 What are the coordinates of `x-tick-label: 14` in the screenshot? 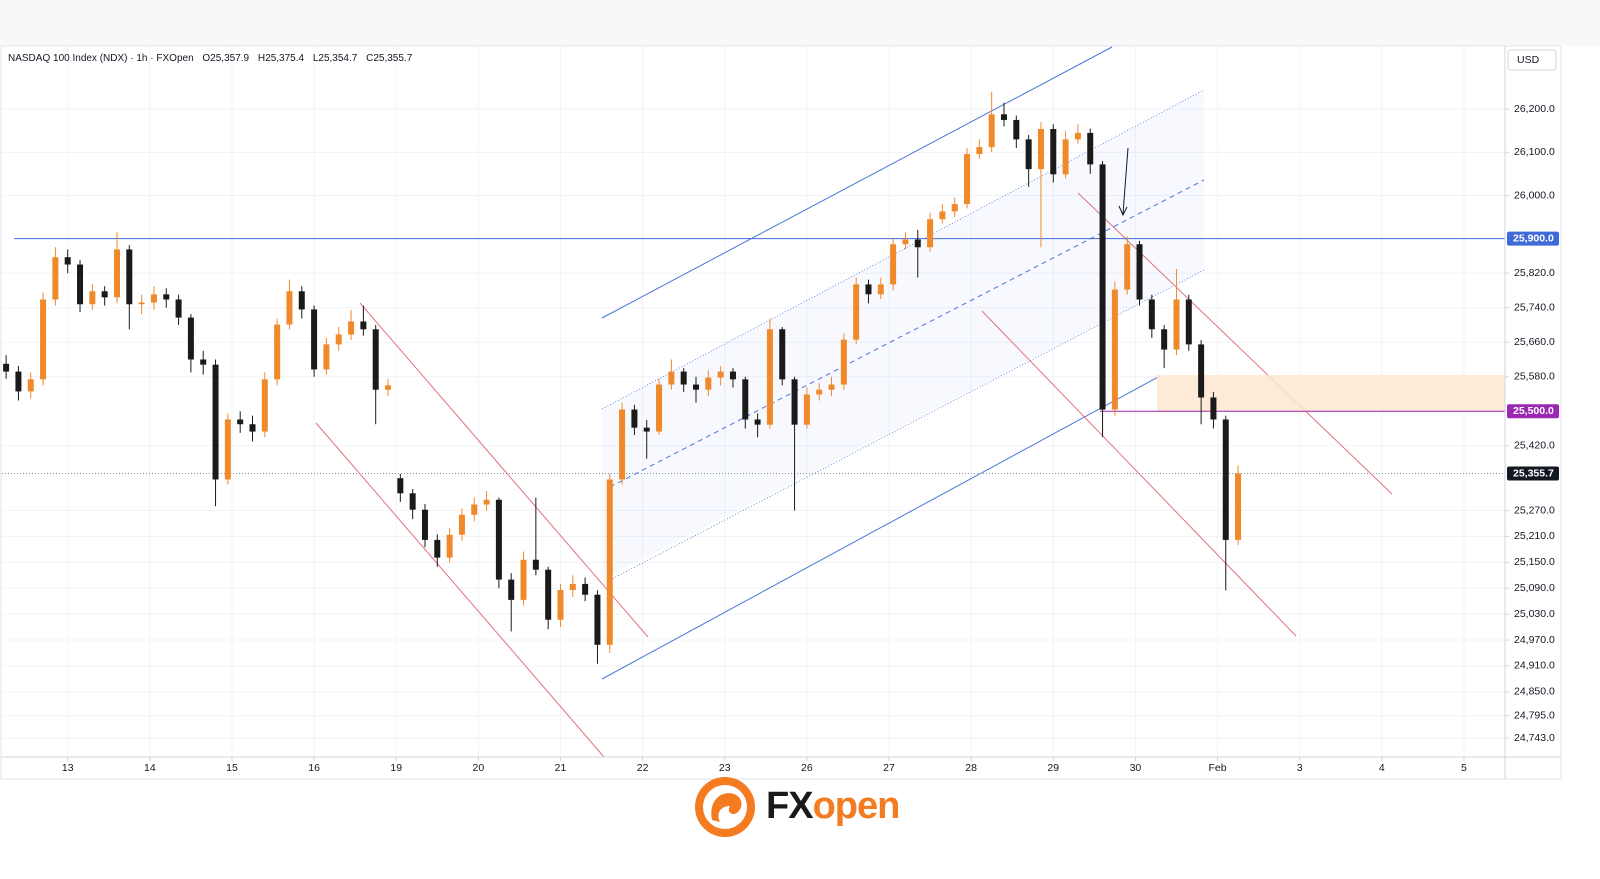 It's located at (150, 768).